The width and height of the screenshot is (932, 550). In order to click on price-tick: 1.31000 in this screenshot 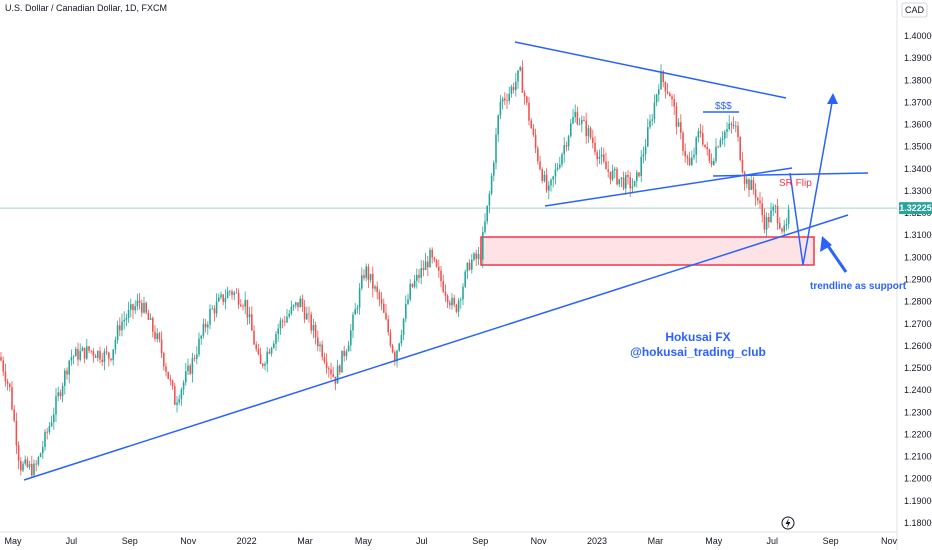, I will do `click(918, 235)`.